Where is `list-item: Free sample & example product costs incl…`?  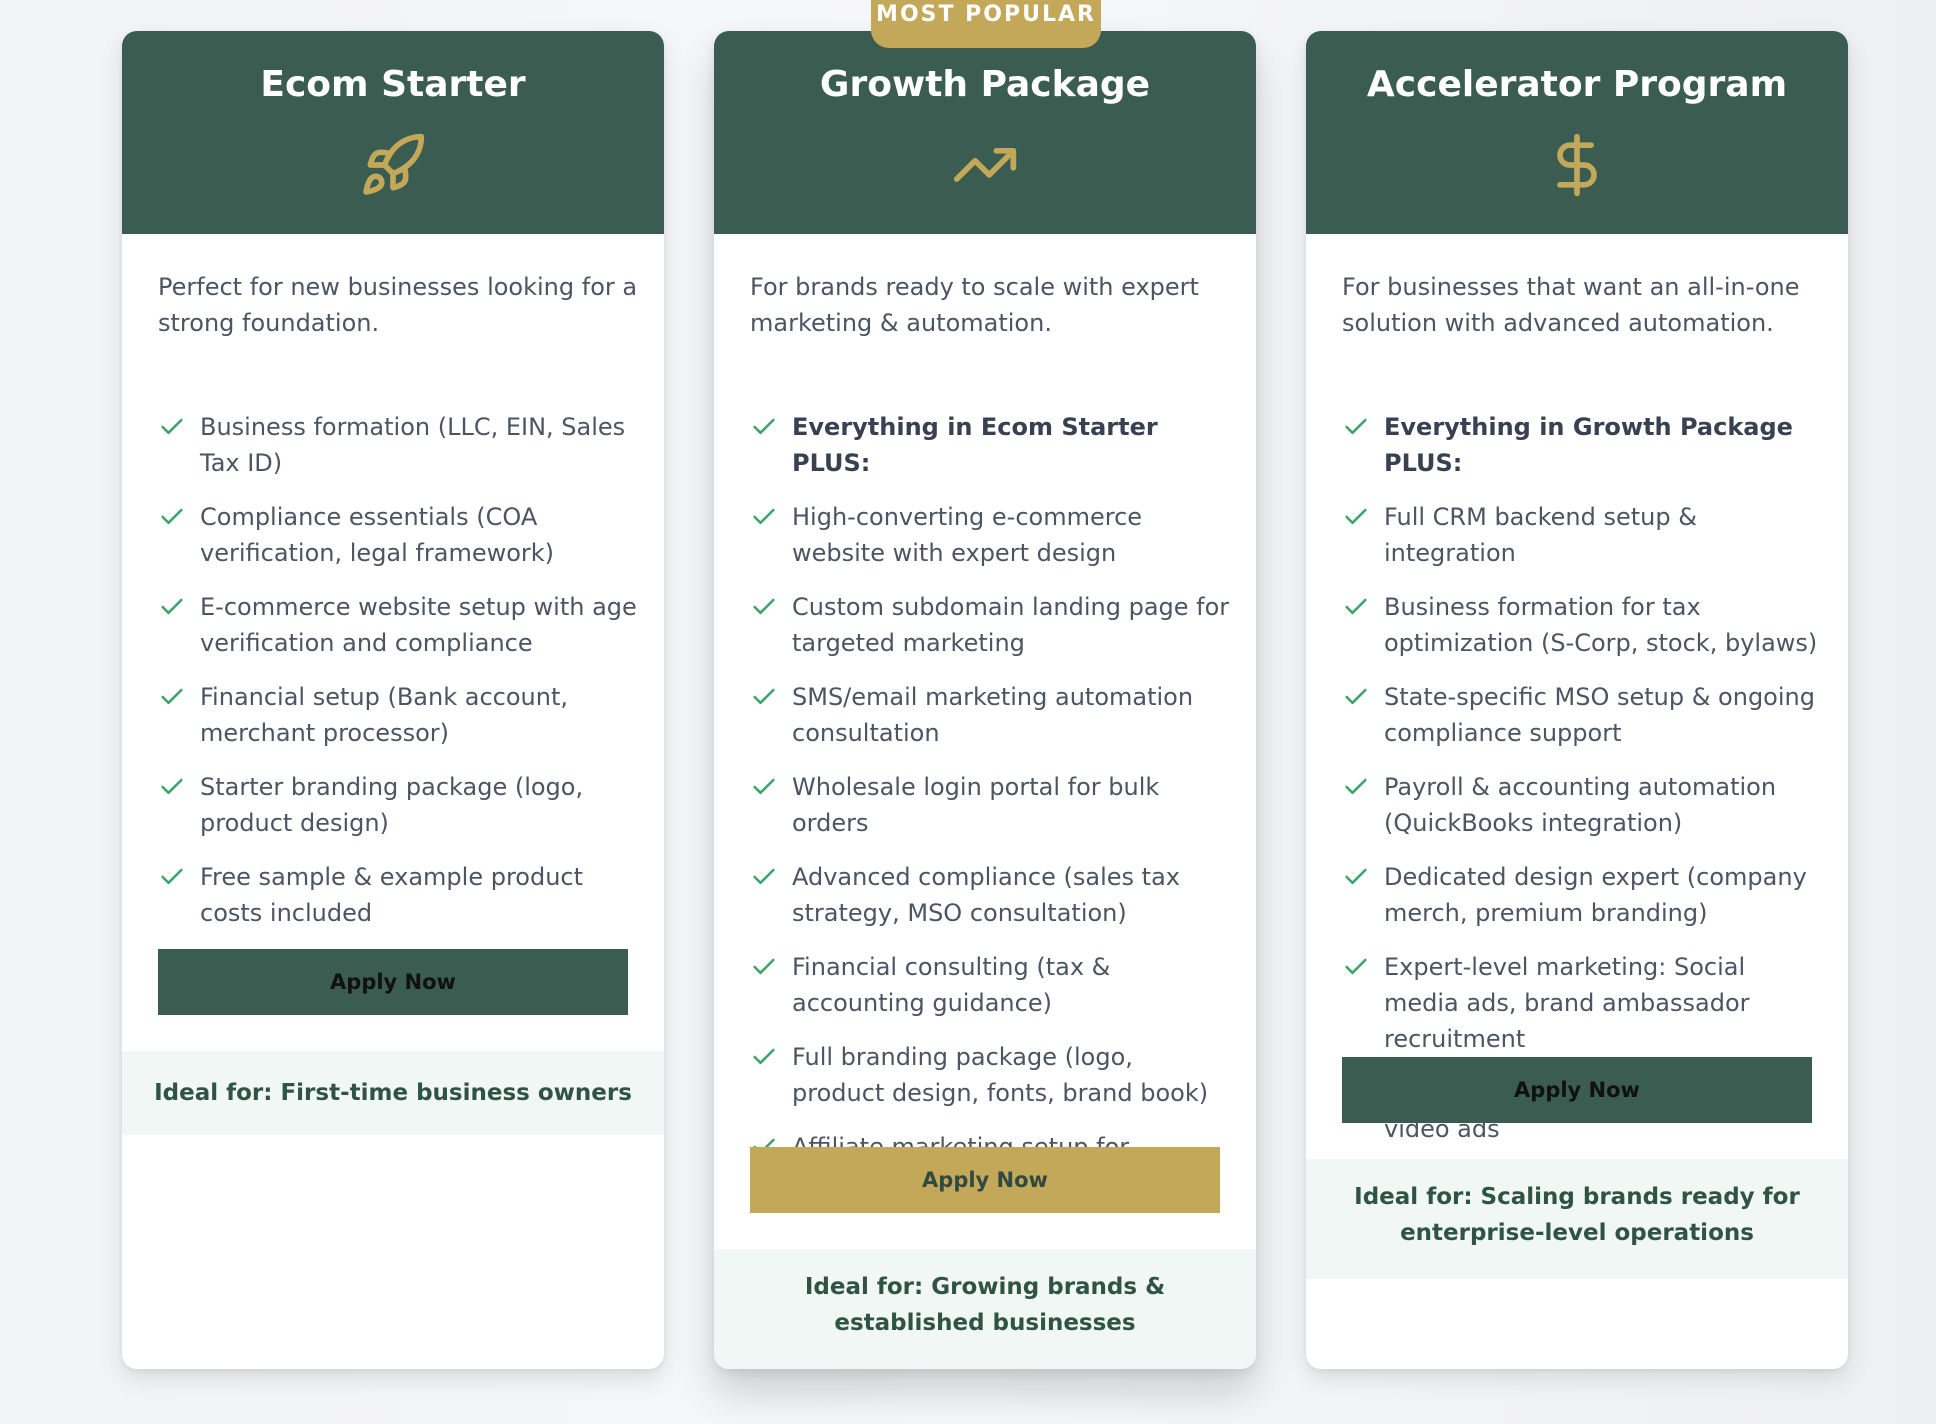 list-item: Free sample & example product costs incl… is located at coordinates (398, 895).